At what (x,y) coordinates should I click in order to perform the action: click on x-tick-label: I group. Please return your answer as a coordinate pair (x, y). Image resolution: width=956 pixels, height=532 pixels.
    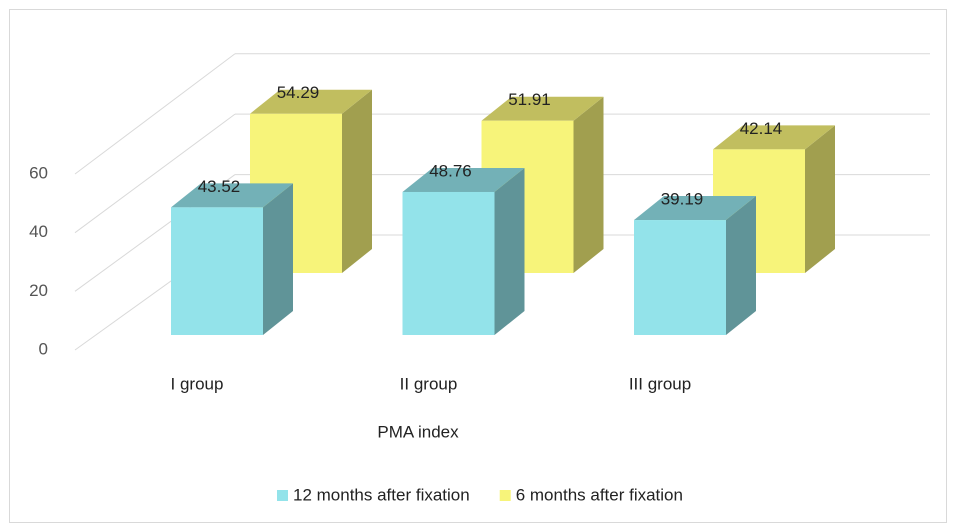
    Looking at the image, I should click on (197, 383).